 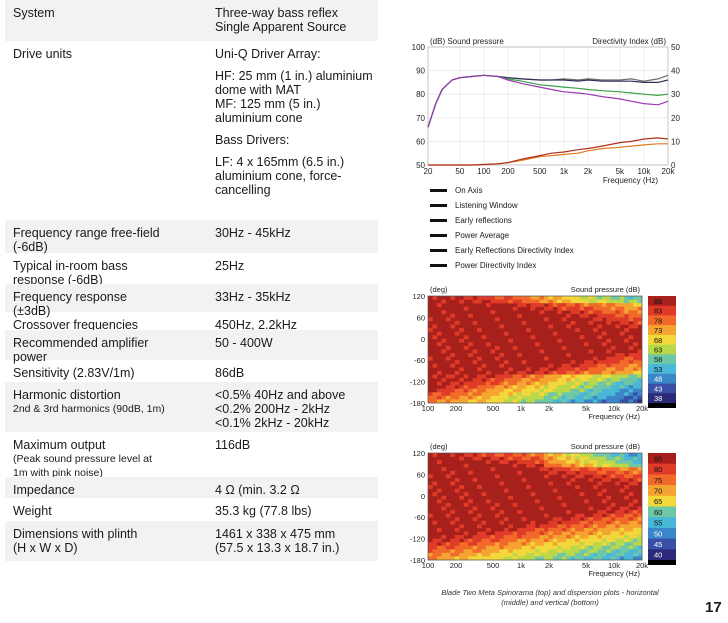 What do you see at coordinates (658, 533) in the screenshot?
I see `colorbar-label: 50` at bounding box center [658, 533].